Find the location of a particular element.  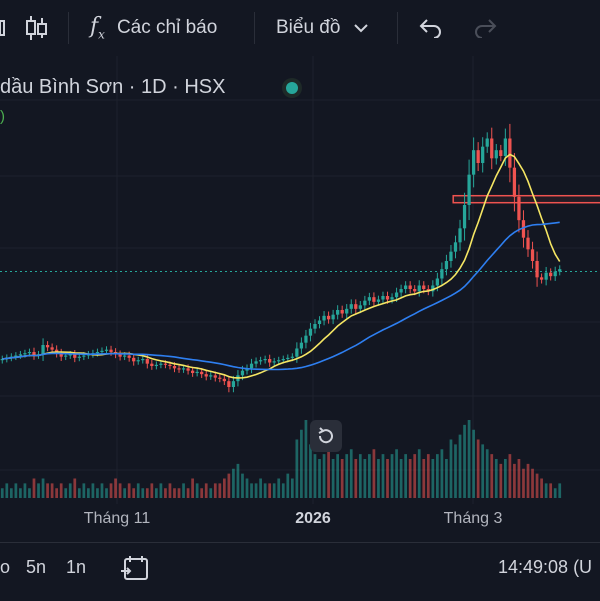

candles-icon is located at coordinates (36, 28).